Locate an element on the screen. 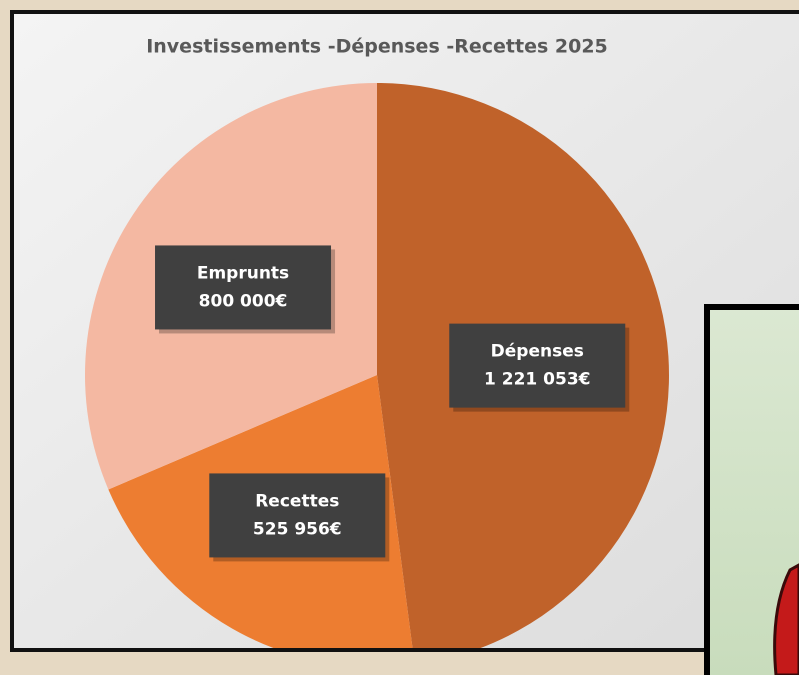 Image resolution: width=799 pixels, height=675 pixels. card-shape is located at coordinates (786, 619).